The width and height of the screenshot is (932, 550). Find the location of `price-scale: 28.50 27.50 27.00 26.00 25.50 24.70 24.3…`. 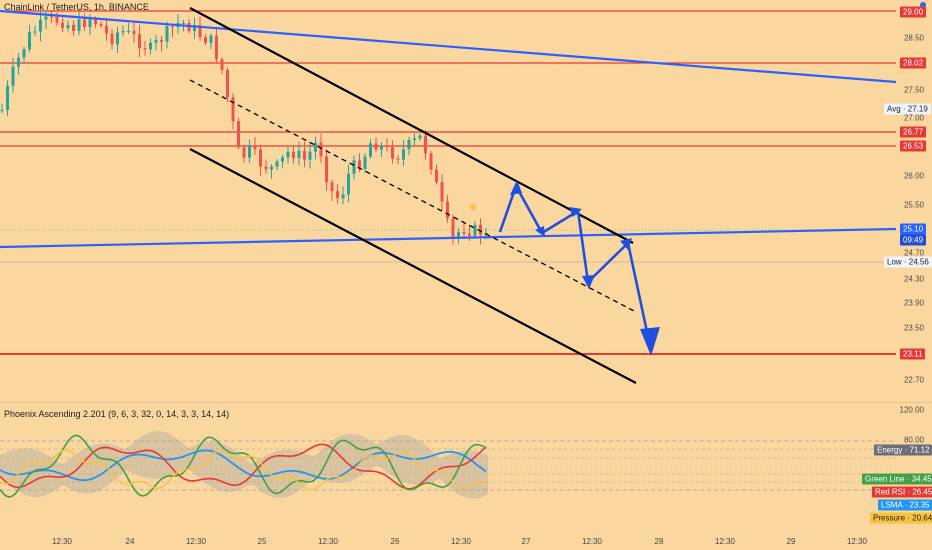

price-scale: 28.50 27.50 27.00 26.00 25.50 24.70 24.3… is located at coordinates (914, 275).